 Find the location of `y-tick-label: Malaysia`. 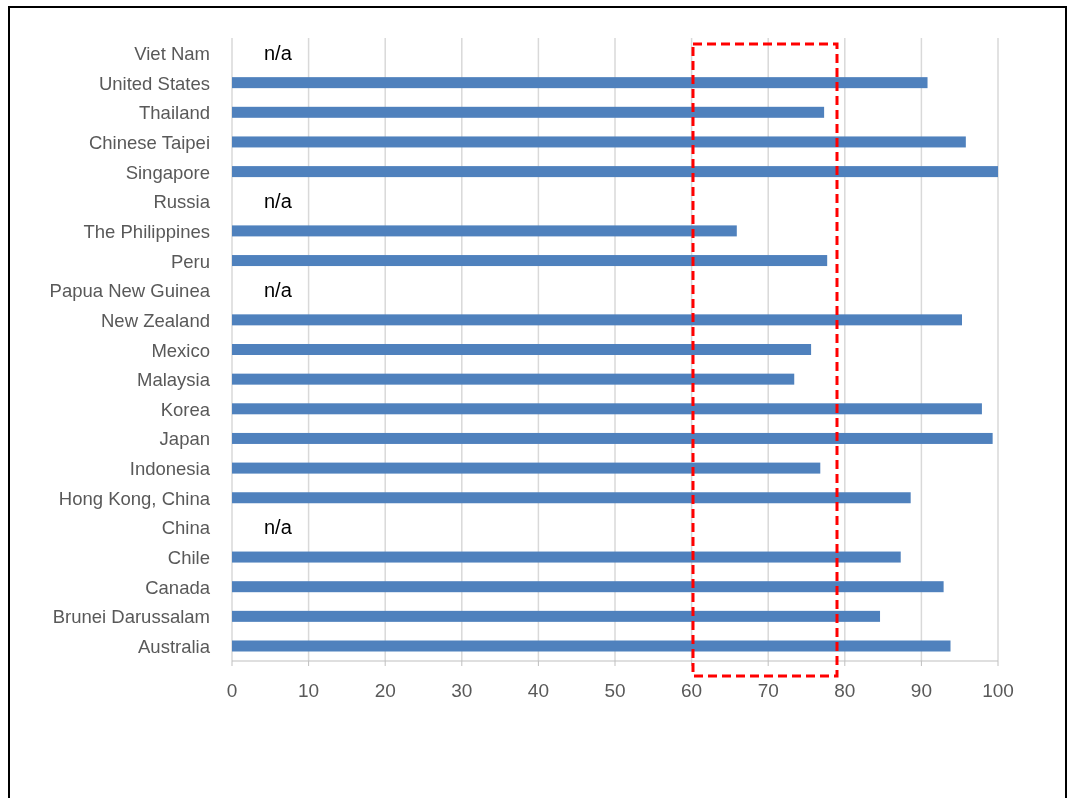

y-tick-label: Malaysia is located at coordinates (174, 380).